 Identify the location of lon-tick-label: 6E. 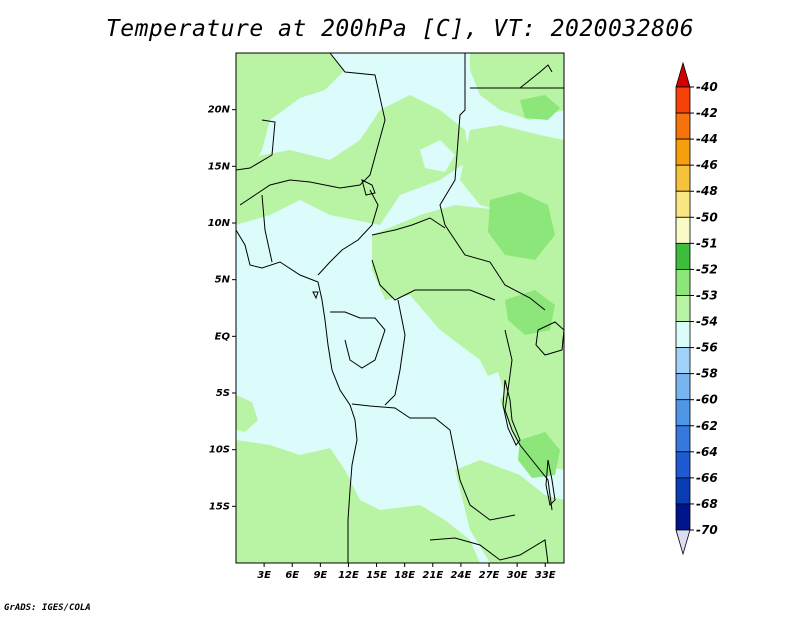
(292, 575).